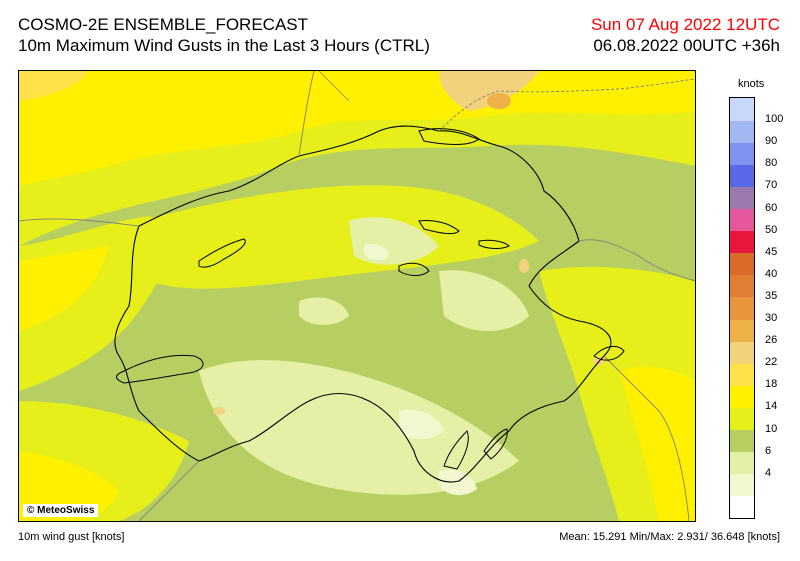 This screenshot has width=800, height=561. Describe the element at coordinates (771, 340) in the screenshot. I see `legend-label: 26` at that location.